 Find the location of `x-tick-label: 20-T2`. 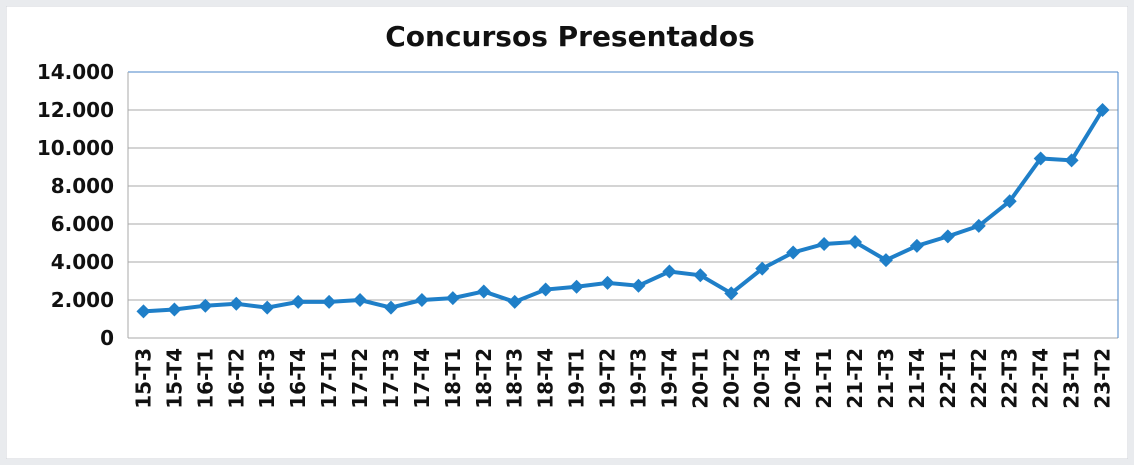

x-tick-label: 20-T2 is located at coordinates (731, 378).